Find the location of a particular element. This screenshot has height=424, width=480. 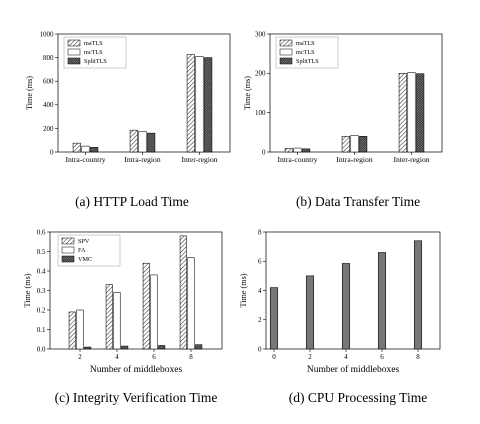

y-tick-label: 300 is located at coordinates (260, 34).